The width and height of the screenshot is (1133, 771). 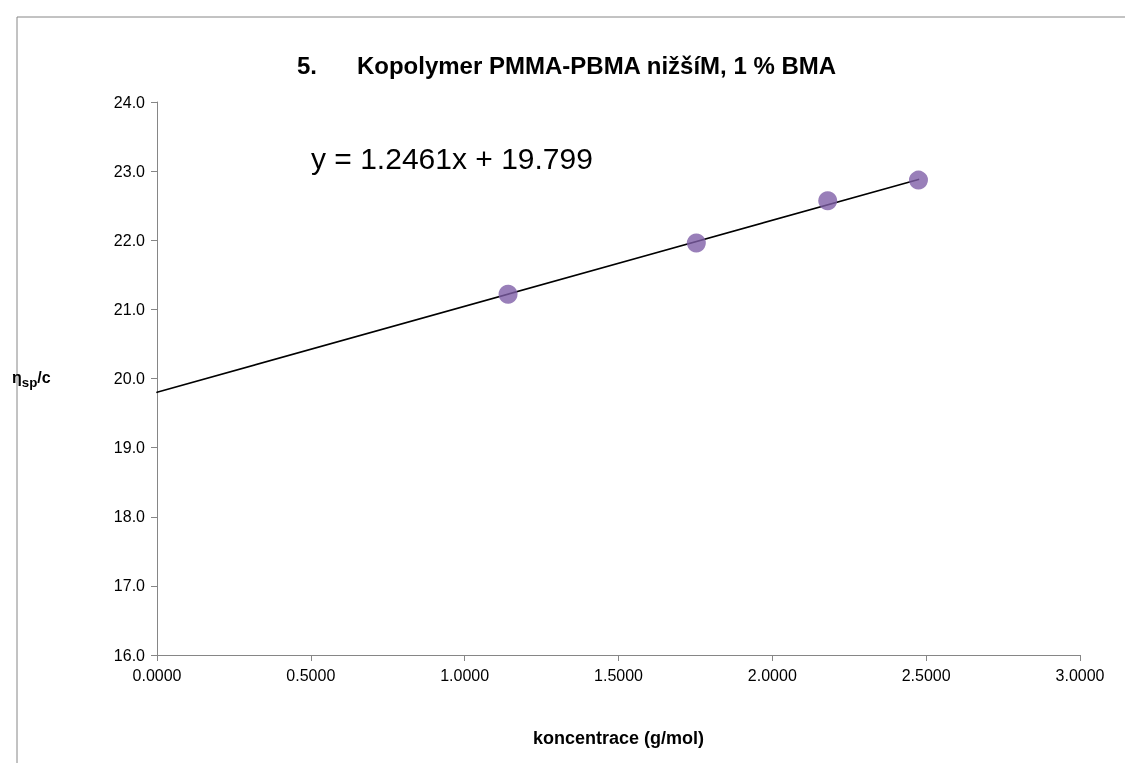 I want to click on x-tick-label: 0.0000, so click(x=157, y=675).